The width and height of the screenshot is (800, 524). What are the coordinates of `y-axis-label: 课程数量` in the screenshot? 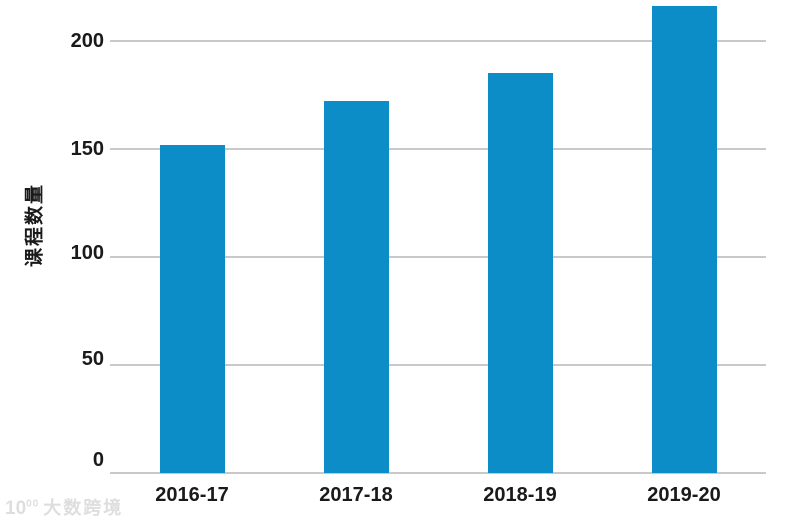 It's located at (35, 225).